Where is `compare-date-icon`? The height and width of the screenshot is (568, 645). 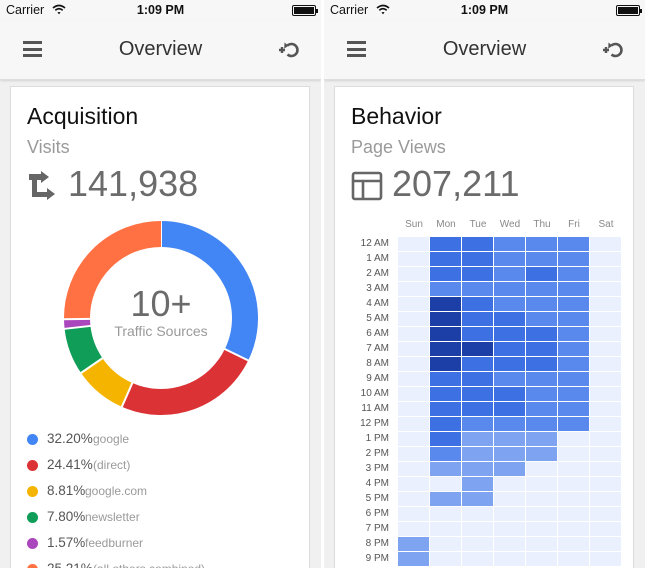
compare-date-icon is located at coordinates (612, 50).